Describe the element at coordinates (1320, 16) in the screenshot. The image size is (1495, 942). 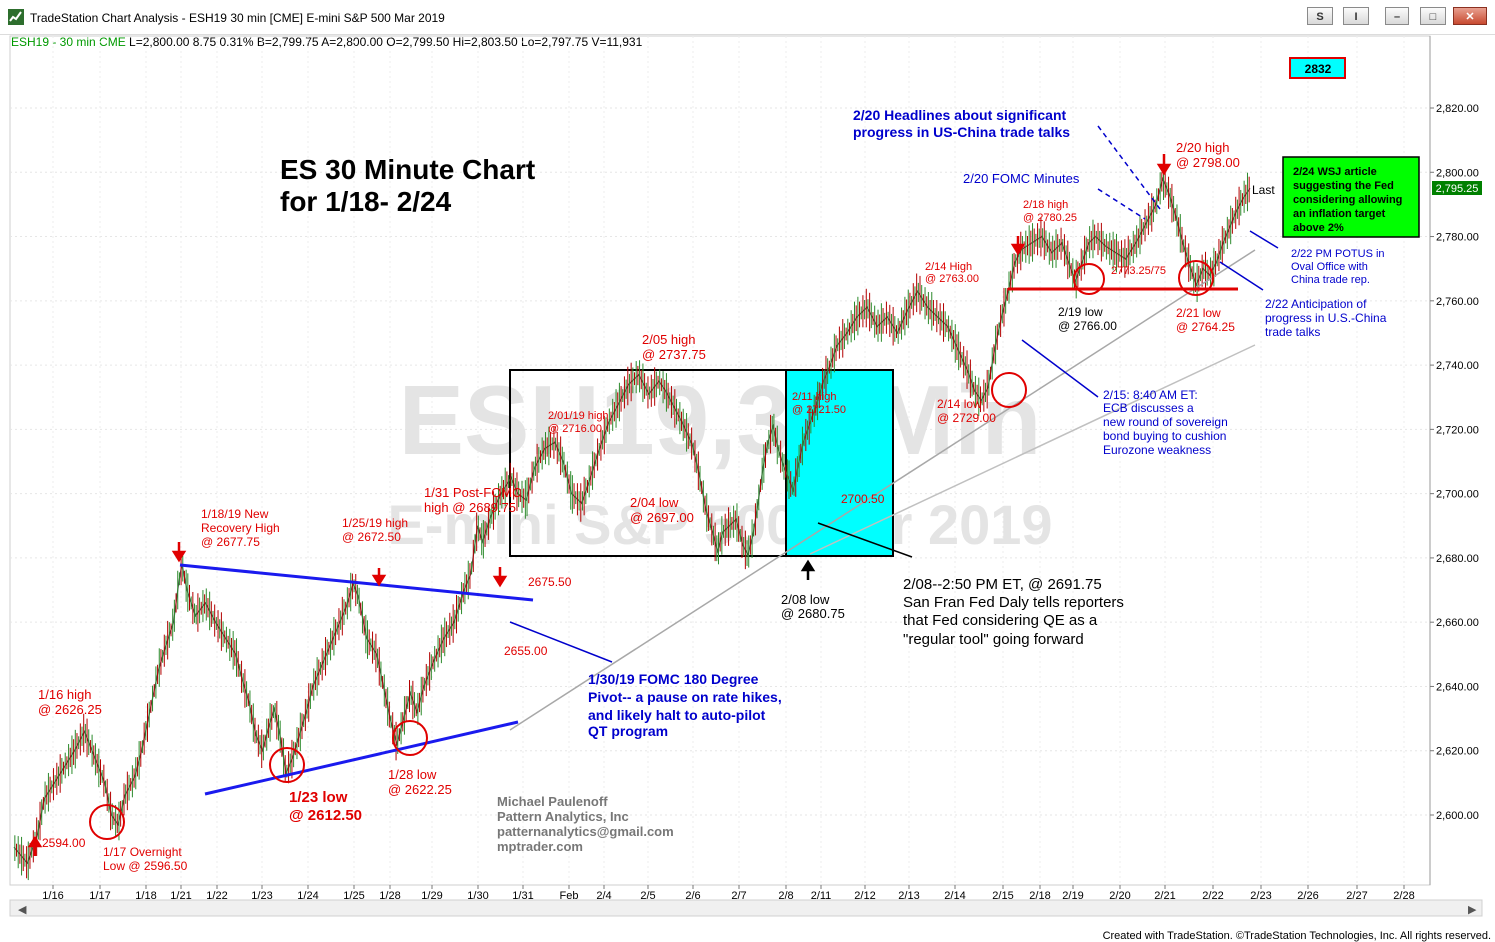
I see `symbol-link-button: S` at that location.